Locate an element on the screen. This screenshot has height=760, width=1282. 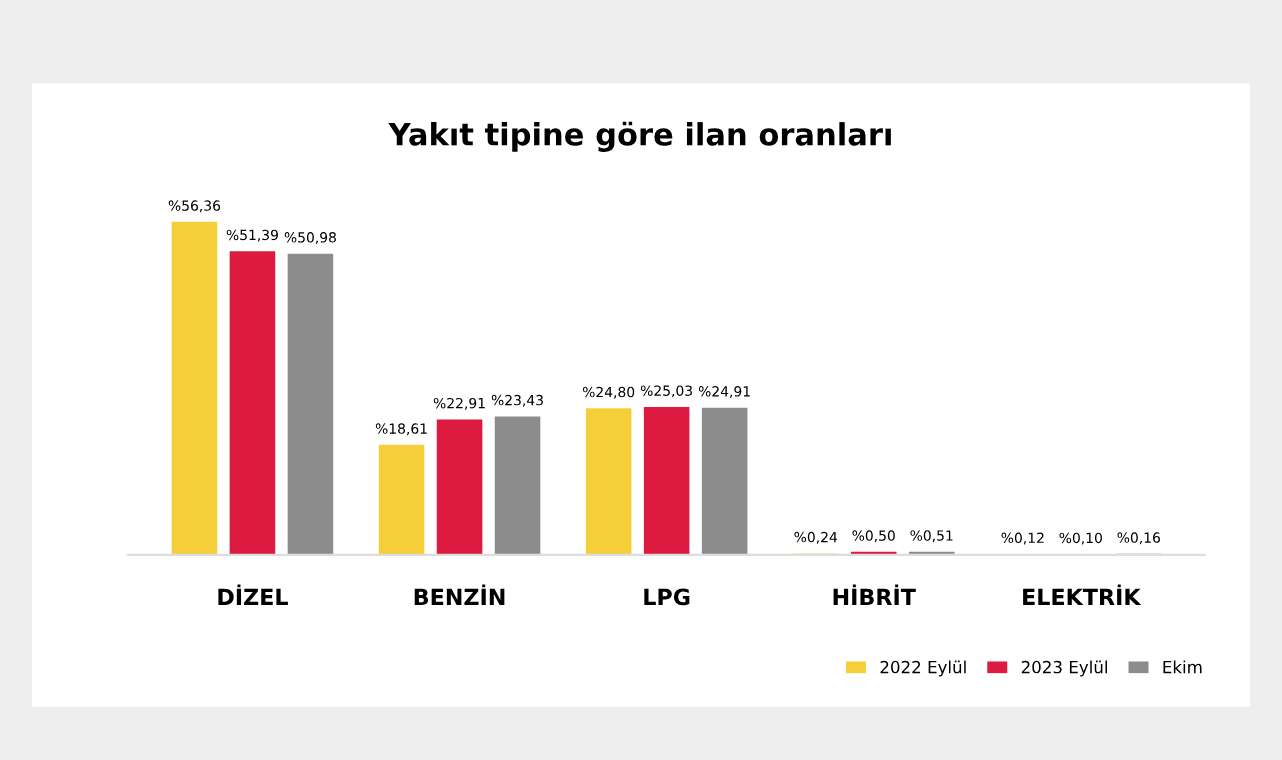
x-tick-label: DİZEL is located at coordinates (253, 595).